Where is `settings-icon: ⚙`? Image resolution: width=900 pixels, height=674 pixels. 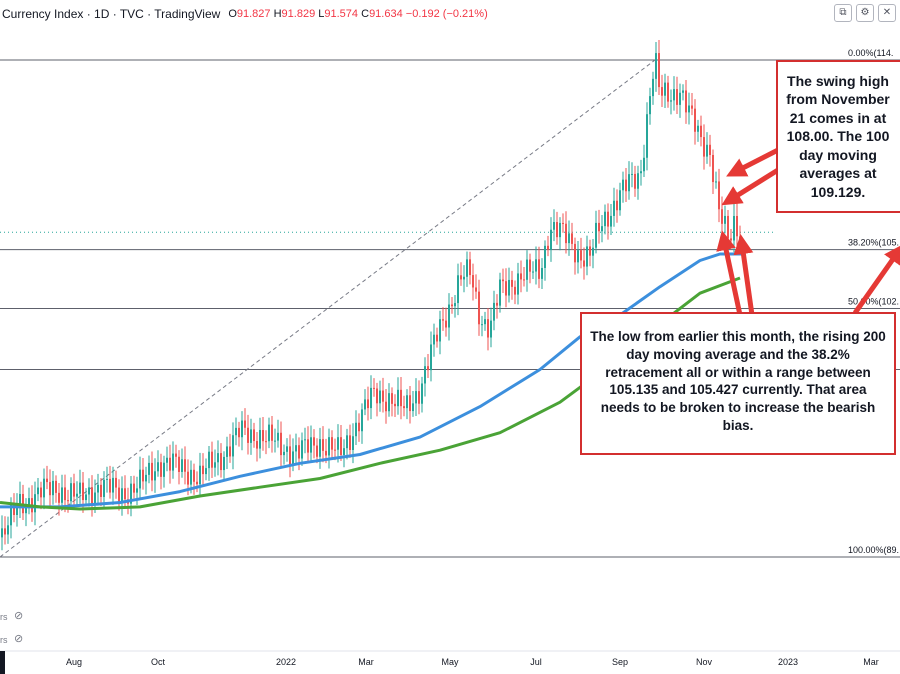 settings-icon: ⚙ is located at coordinates (865, 13).